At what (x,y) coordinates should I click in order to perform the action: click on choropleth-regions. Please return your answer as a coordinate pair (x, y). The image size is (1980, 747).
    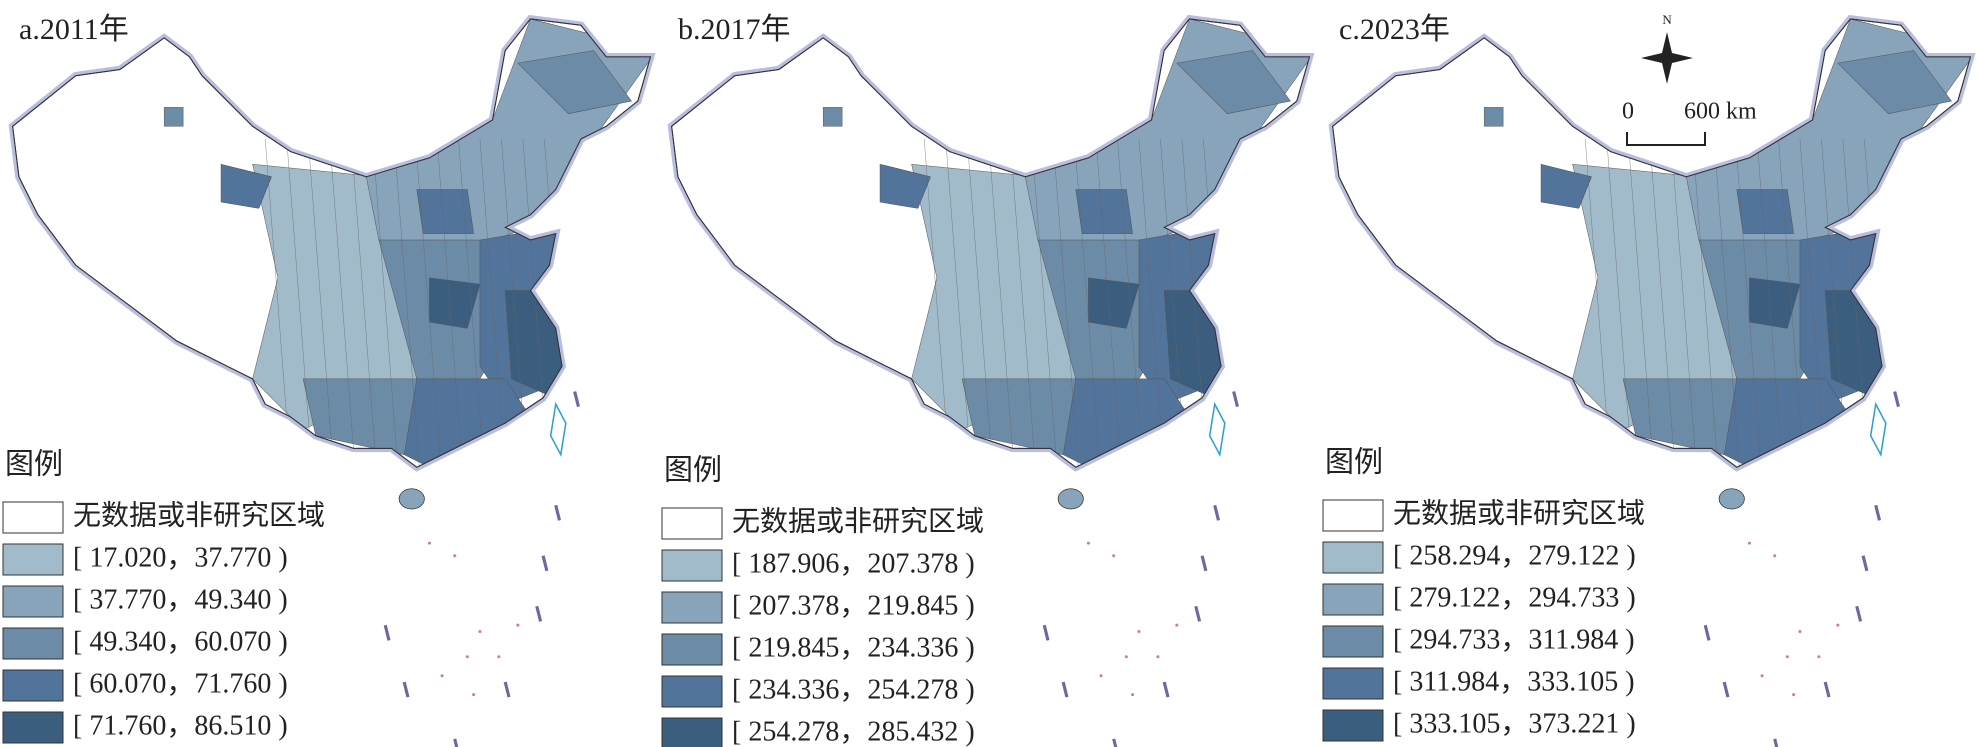
    Looking at the image, I should click on (1066, 243).